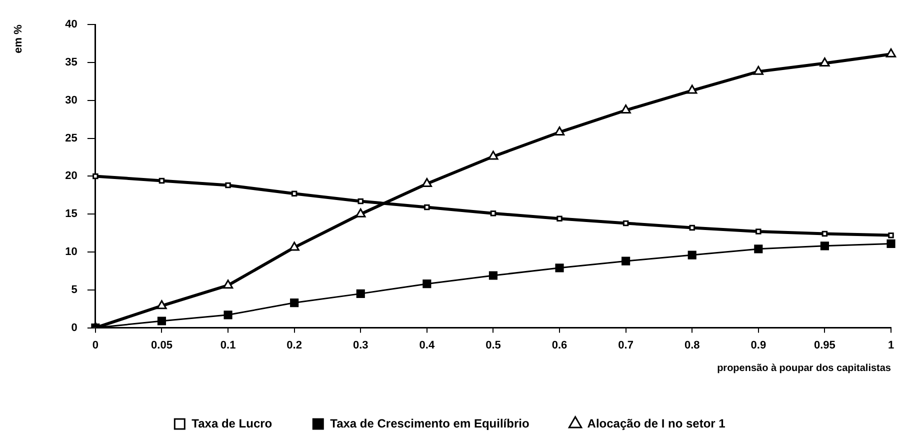 This screenshot has width=913, height=448. I want to click on x-tick-label: 0.95, so click(825, 345).